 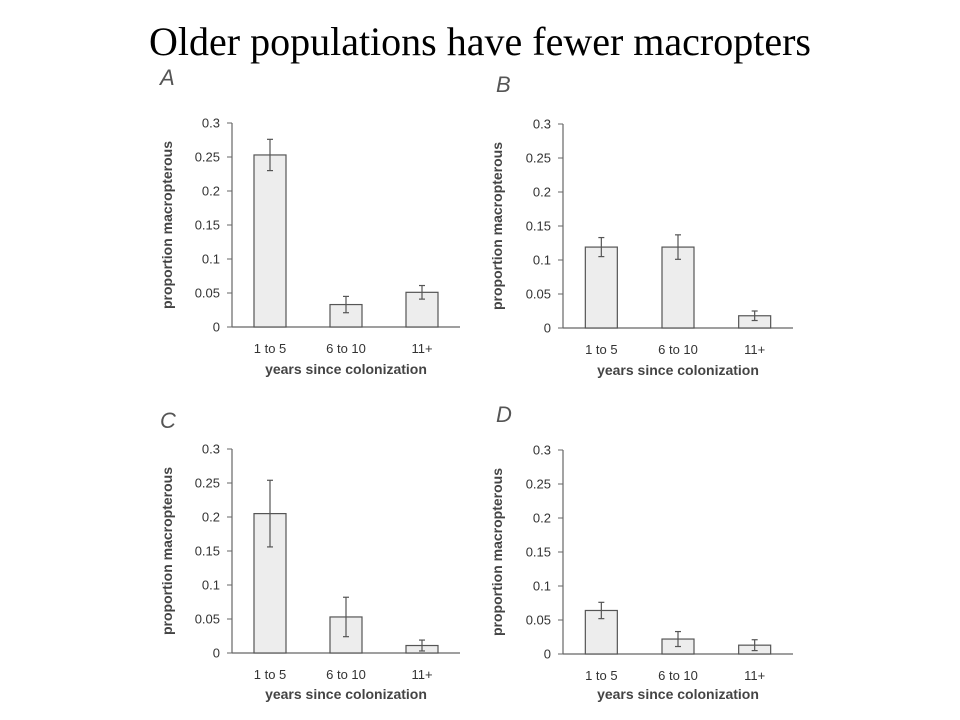 What do you see at coordinates (216, 653) in the screenshot?
I see `panel-c-y-tick-label: 0` at bounding box center [216, 653].